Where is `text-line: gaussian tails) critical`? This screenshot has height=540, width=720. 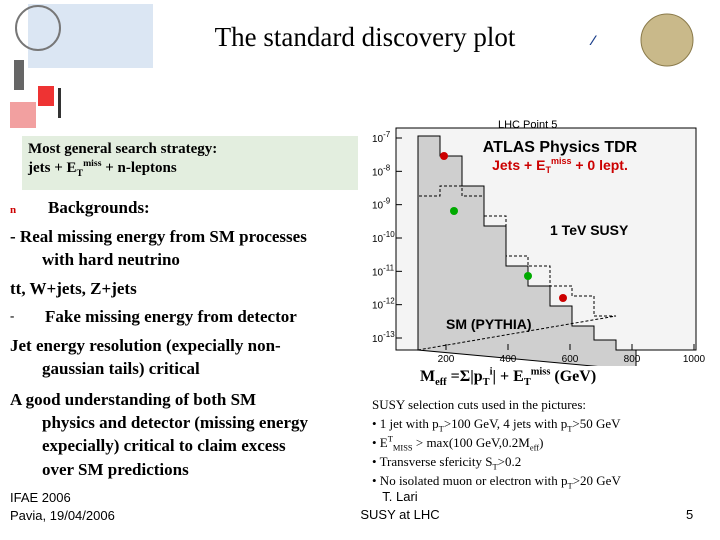
text-line: gaussian tails) critical is located at coordinates (121, 368).